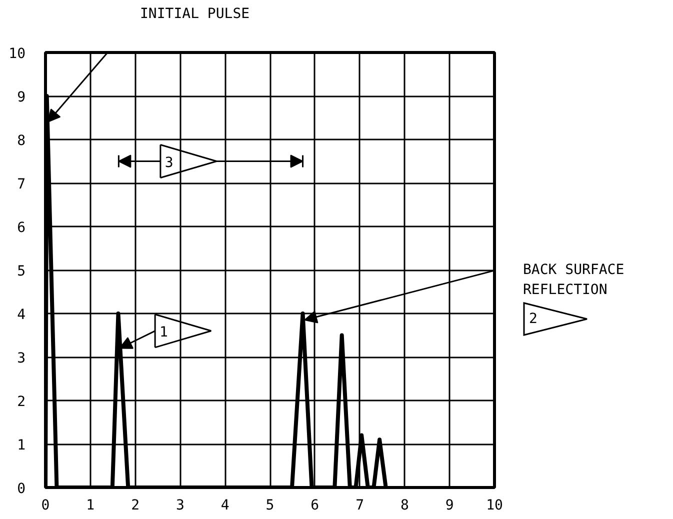 The height and width of the screenshot is (519, 673). What do you see at coordinates (45, 506) in the screenshot?
I see `x-tick-label: 0` at bounding box center [45, 506].